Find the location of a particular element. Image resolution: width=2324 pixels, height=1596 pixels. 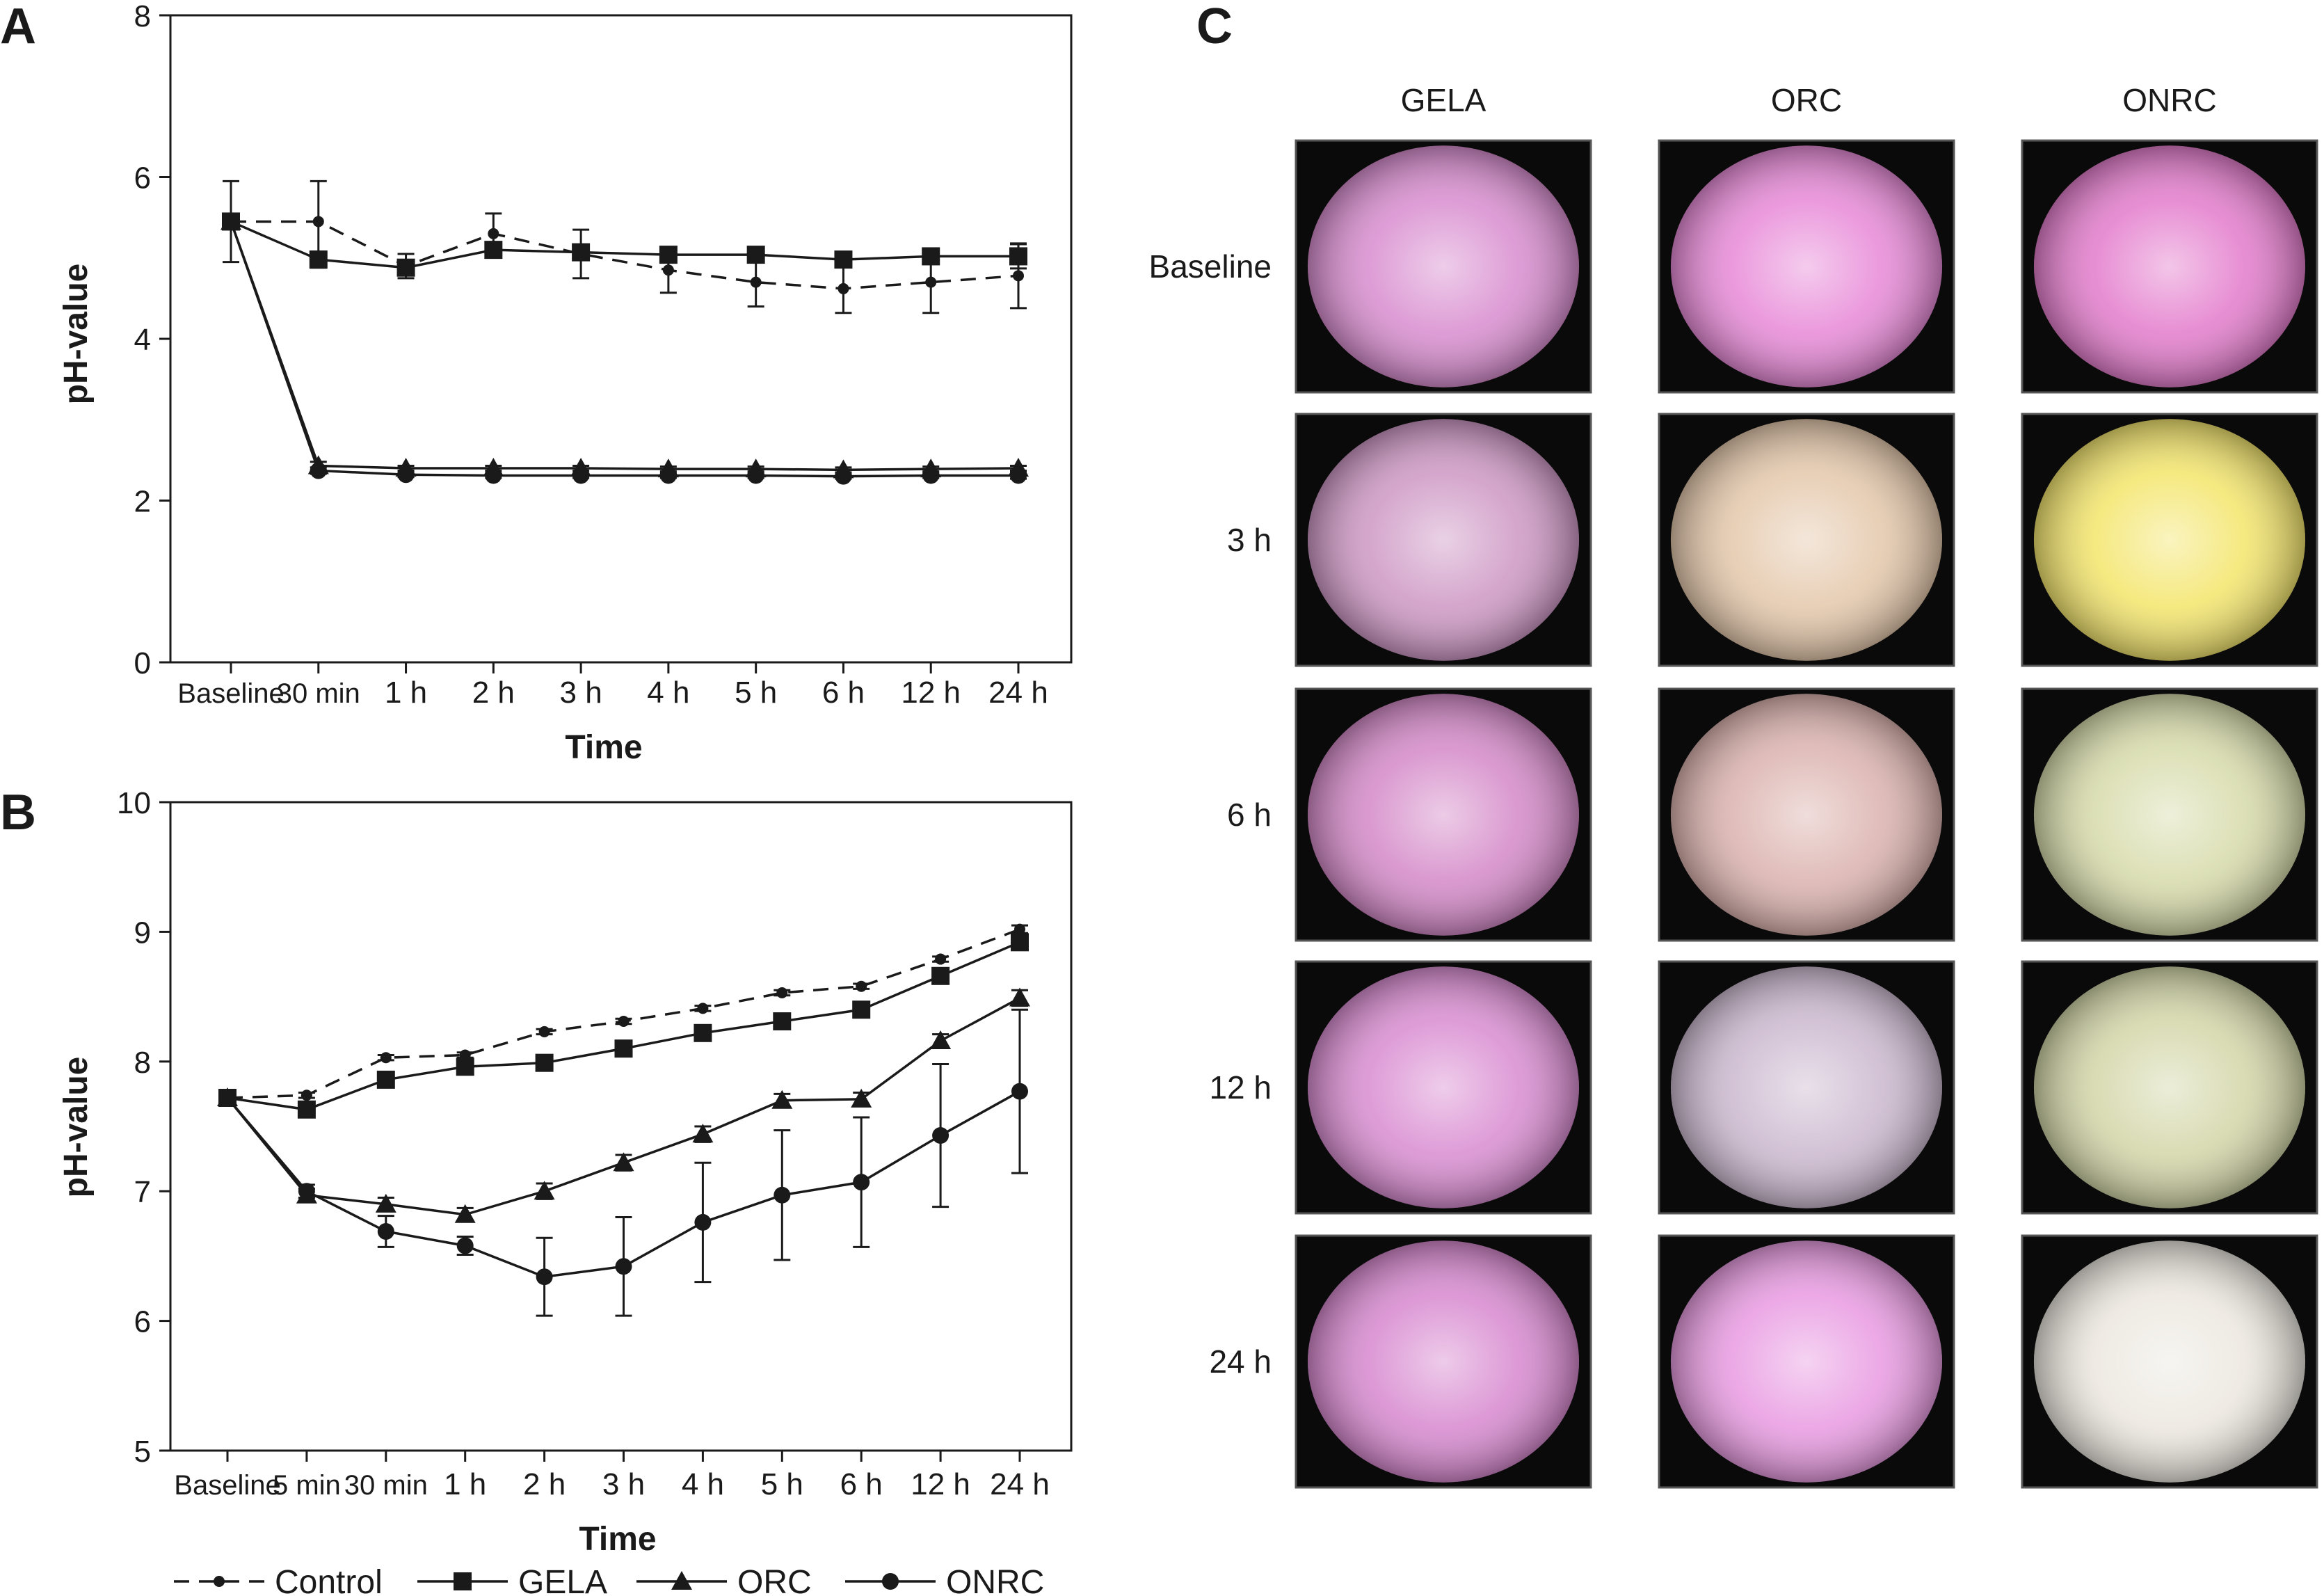

chart-b-xtick-label: 12 h is located at coordinates (940, 1484).